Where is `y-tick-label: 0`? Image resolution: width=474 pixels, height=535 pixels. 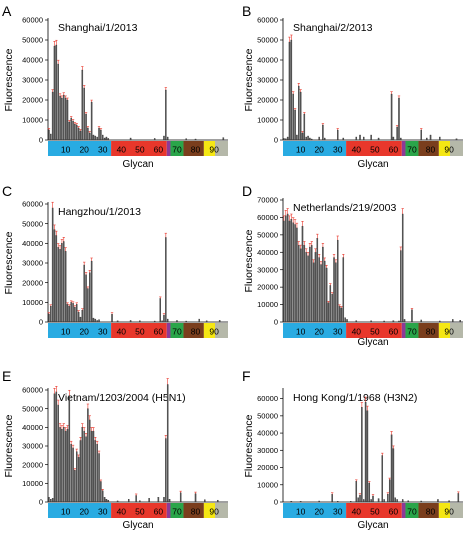
y-tick-label: 0 is located at coordinates (276, 502).